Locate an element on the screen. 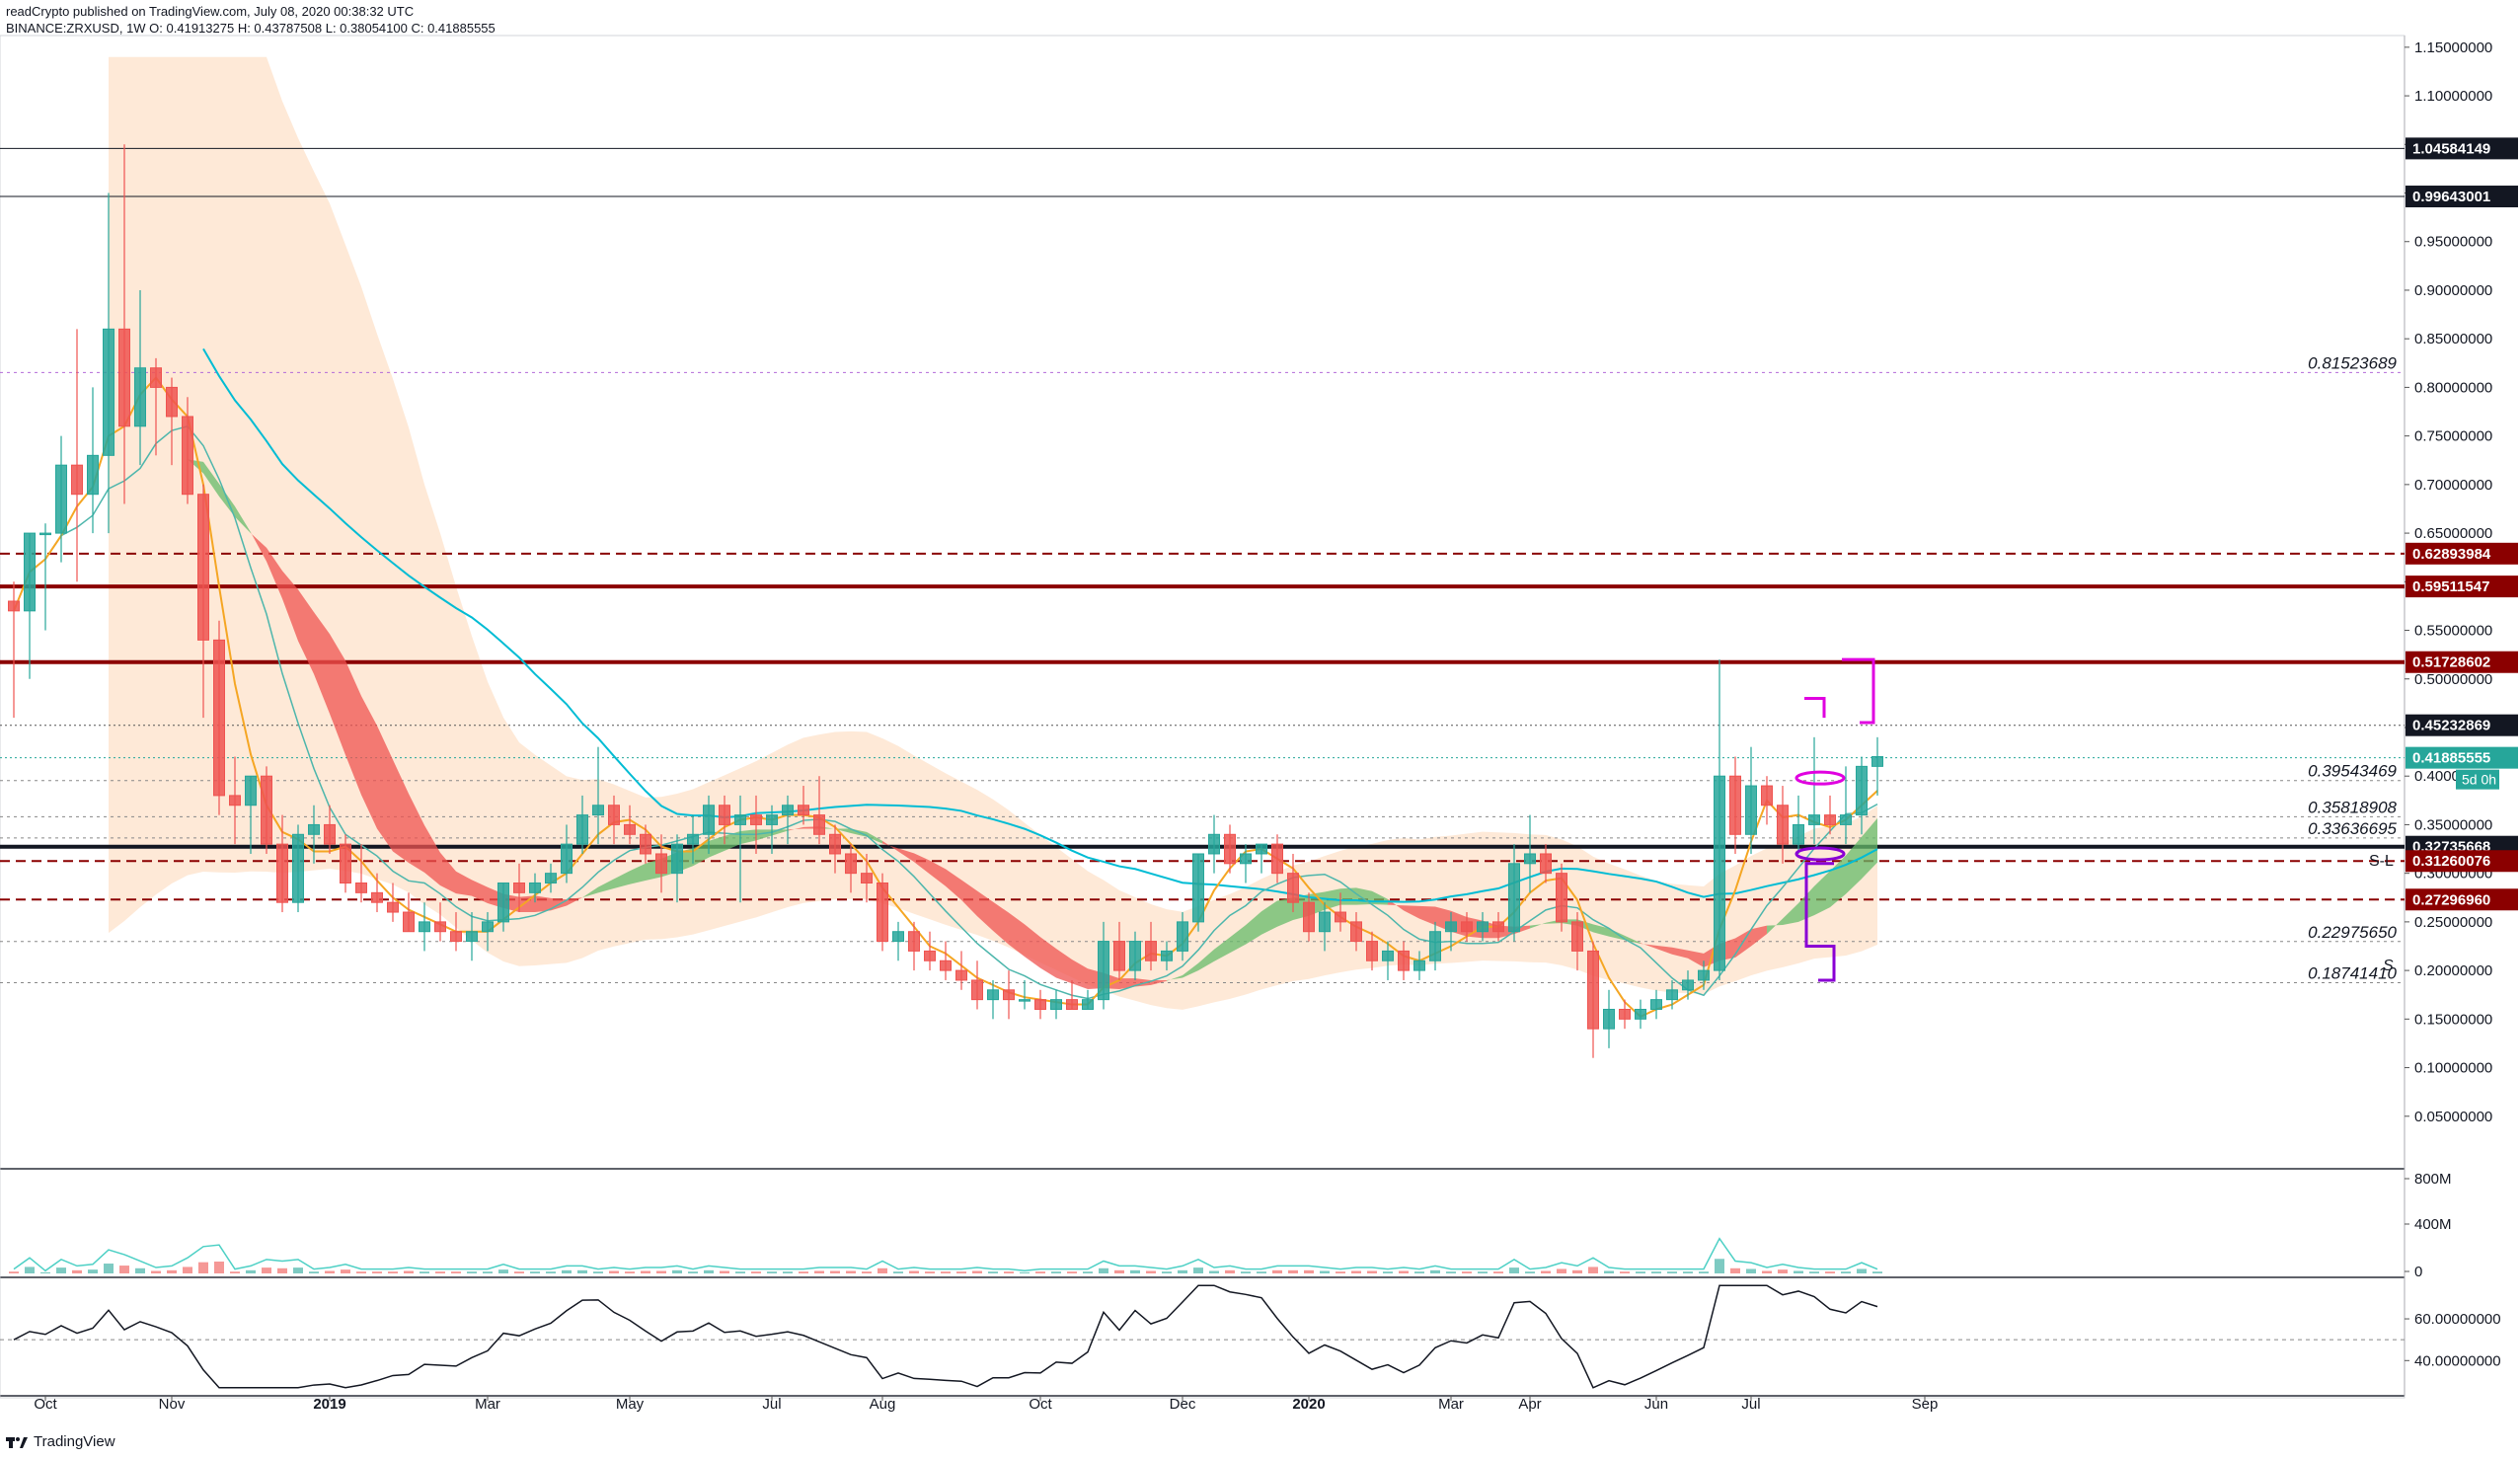 Image resolution: width=2520 pixels, height=1459 pixels. annotation-ellipse is located at coordinates (1820, 778).